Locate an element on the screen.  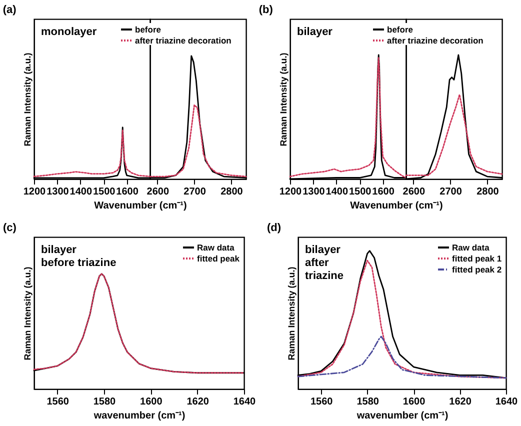
chart-title: (a) is located at coordinates (9, 10).